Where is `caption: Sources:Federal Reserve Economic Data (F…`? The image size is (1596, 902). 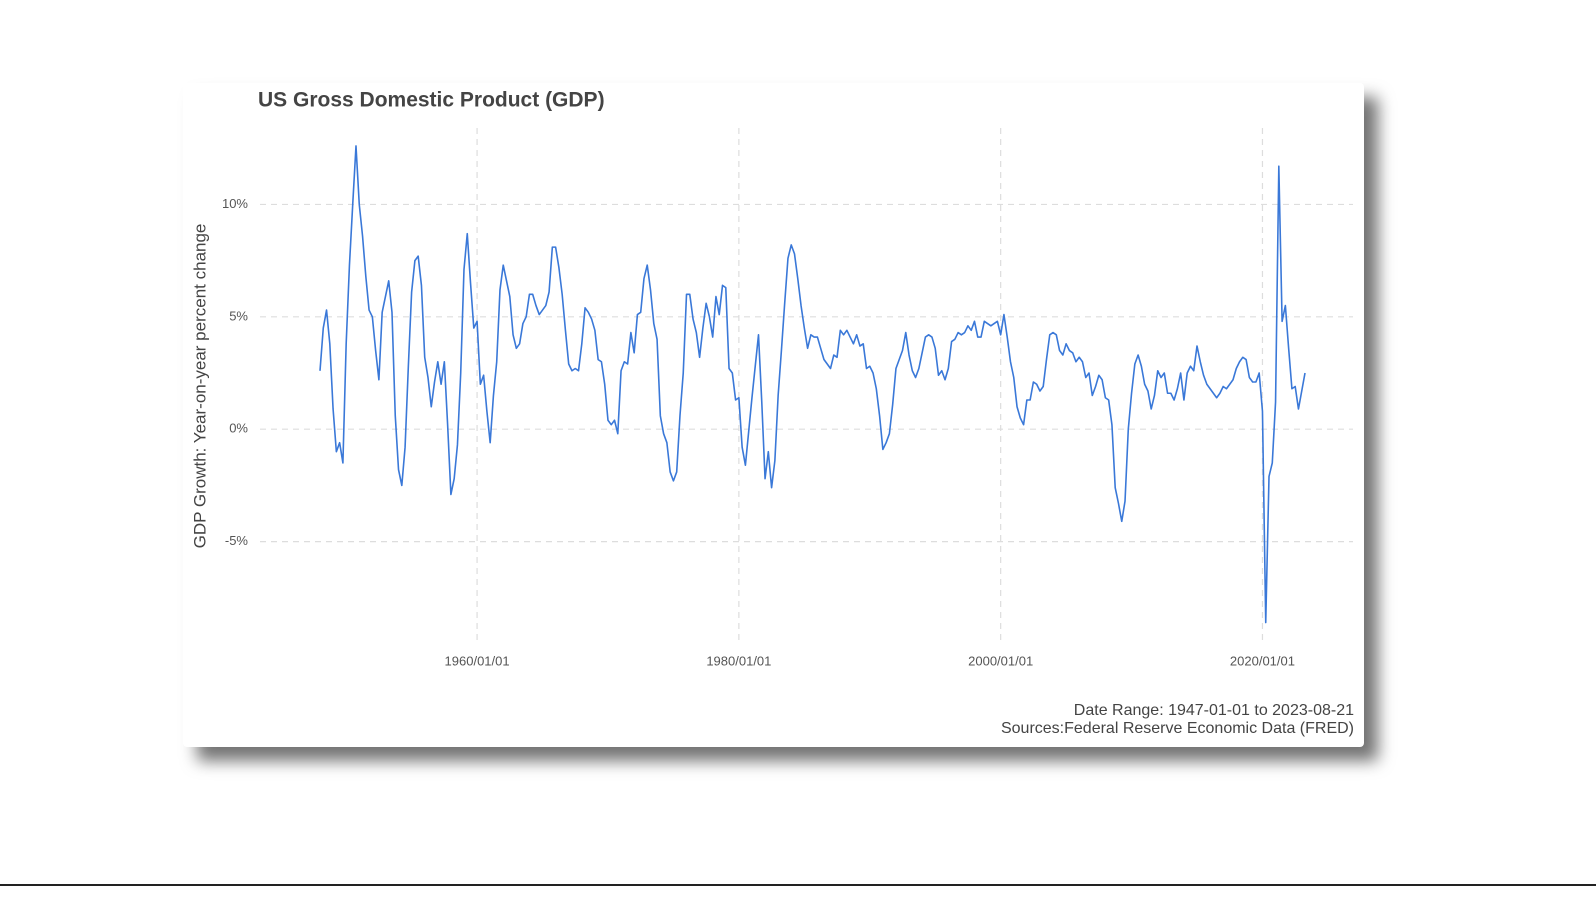 caption: Sources:Federal Reserve Economic Data (F… is located at coordinates (1177, 728).